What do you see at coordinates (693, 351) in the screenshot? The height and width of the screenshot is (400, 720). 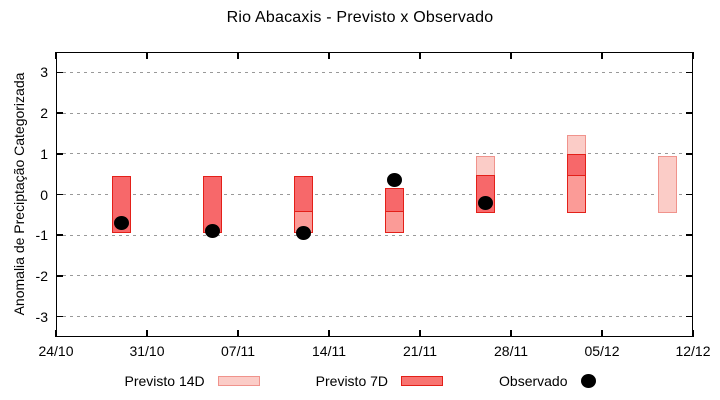 I see `x-tick-label: 12/12` at bounding box center [693, 351].